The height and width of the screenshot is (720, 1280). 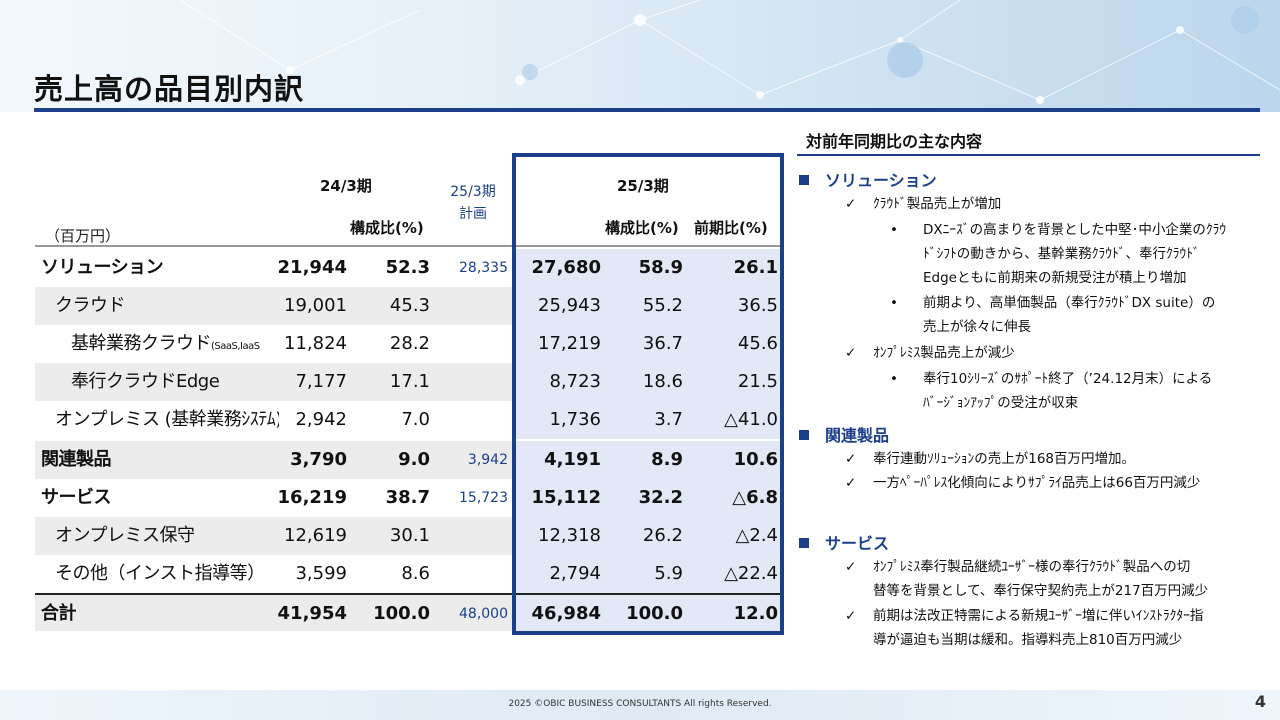 I want to click on table-row: 関連製品 3,790 9.0 3,942 4,191 8.9 10.6, so click(x=407, y=460).